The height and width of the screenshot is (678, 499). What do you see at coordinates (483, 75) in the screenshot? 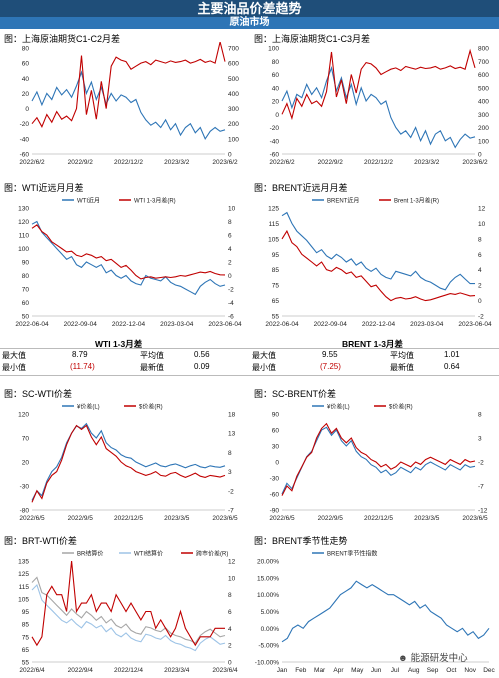
I see `y2-tick-label: 600` at bounding box center [483, 75].